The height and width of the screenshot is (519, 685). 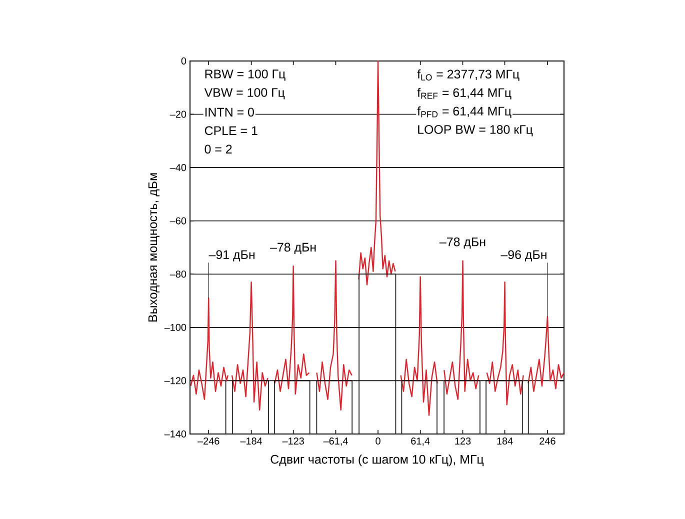 What do you see at coordinates (464, 94) in the screenshot?
I see `annotation: f$_{REF}$ = 61,44 МГц` at bounding box center [464, 94].